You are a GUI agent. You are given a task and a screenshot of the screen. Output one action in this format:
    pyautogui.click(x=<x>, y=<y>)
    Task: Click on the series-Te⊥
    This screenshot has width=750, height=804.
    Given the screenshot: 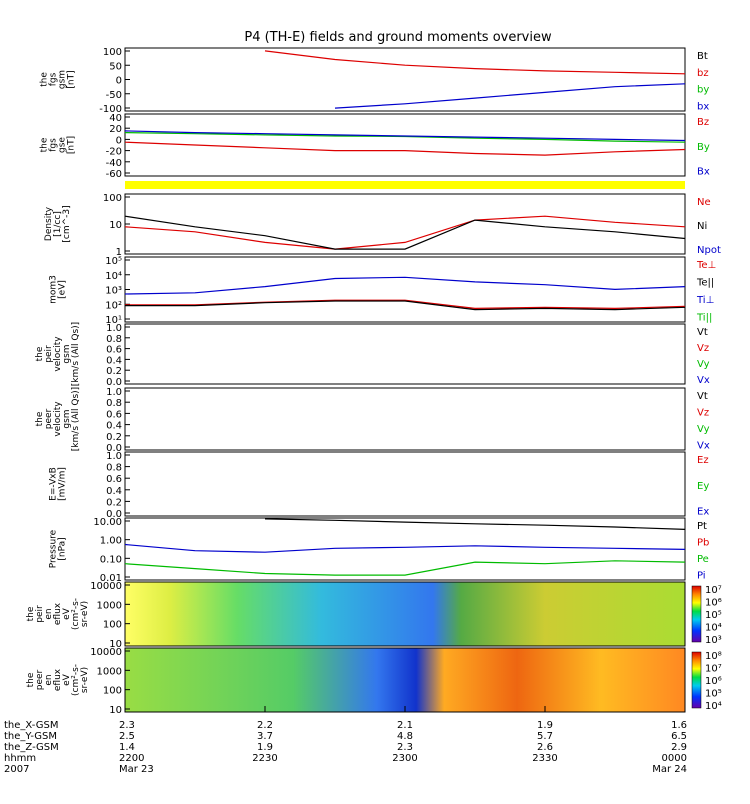 What is the action you would take?
    pyautogui.click(x=405, y=304)
    